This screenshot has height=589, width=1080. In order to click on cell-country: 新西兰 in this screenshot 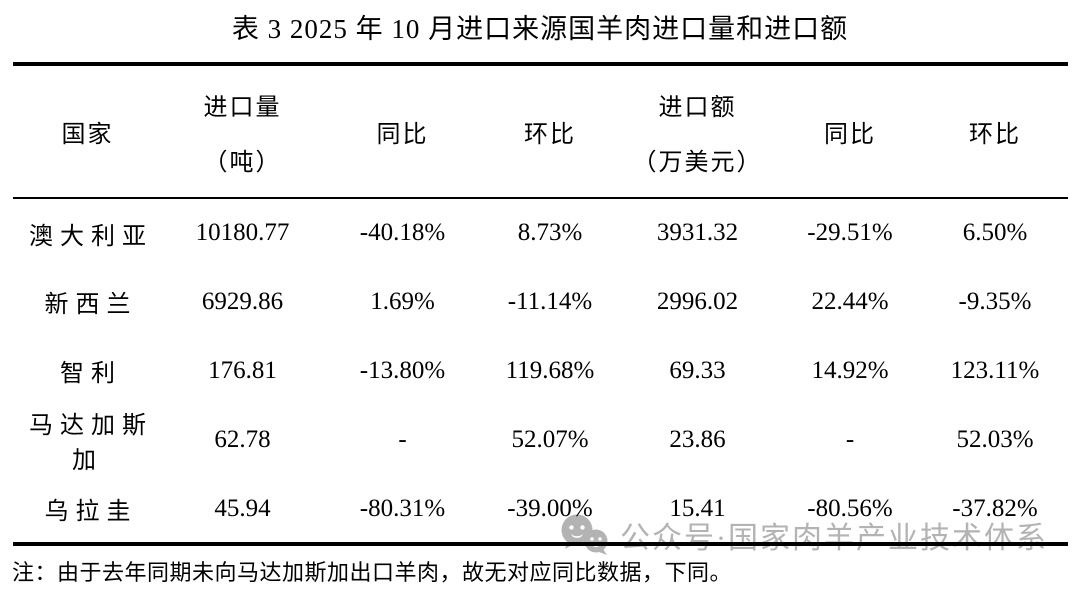, I will do `click(91, 305)`.